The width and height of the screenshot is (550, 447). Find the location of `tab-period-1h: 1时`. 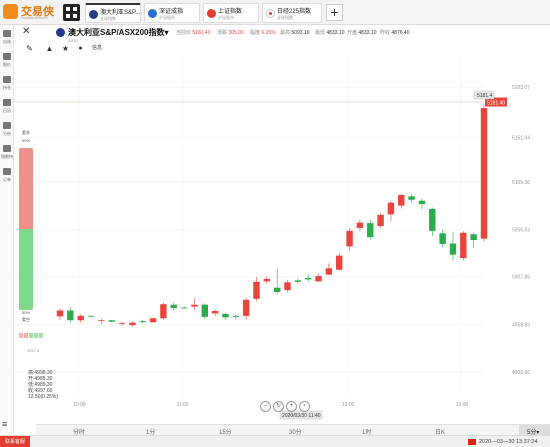

tab-period-1h: 1时 is located at coordinates (367, 433).